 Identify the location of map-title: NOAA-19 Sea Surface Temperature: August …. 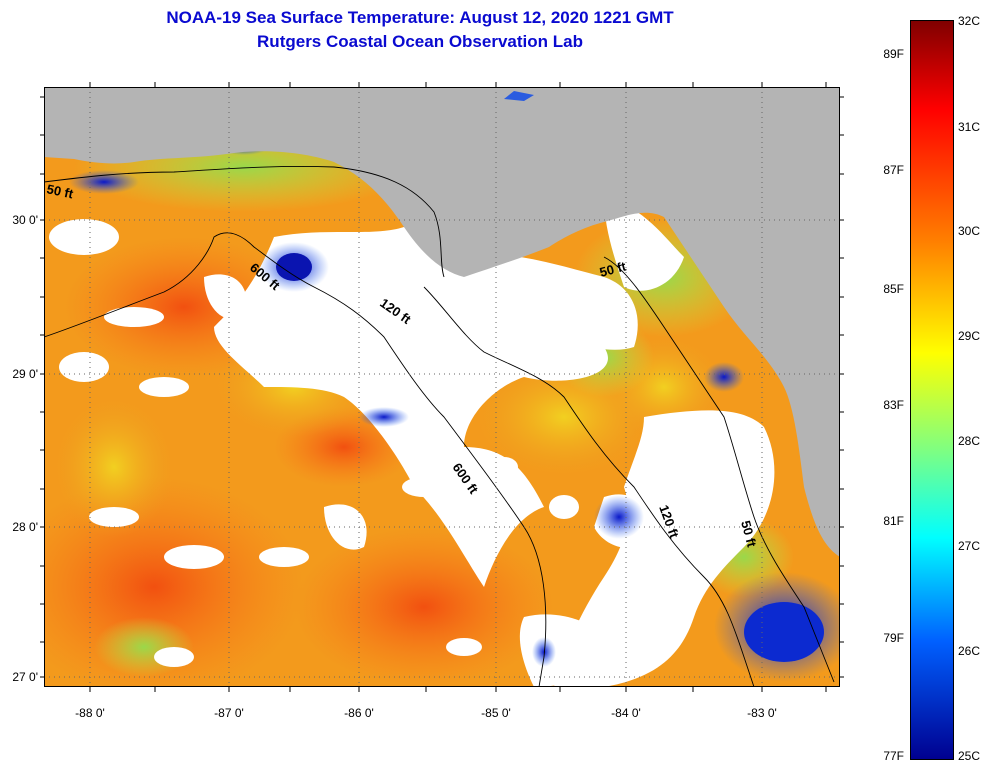
(420, 17).